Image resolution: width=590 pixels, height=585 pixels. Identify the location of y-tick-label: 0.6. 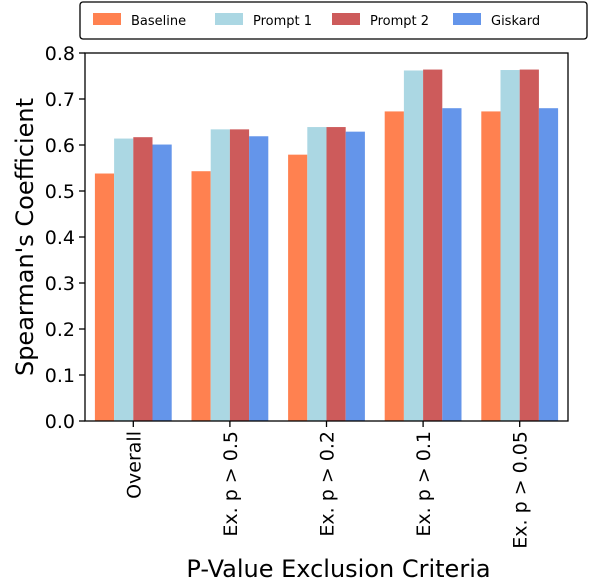
(60, 146).